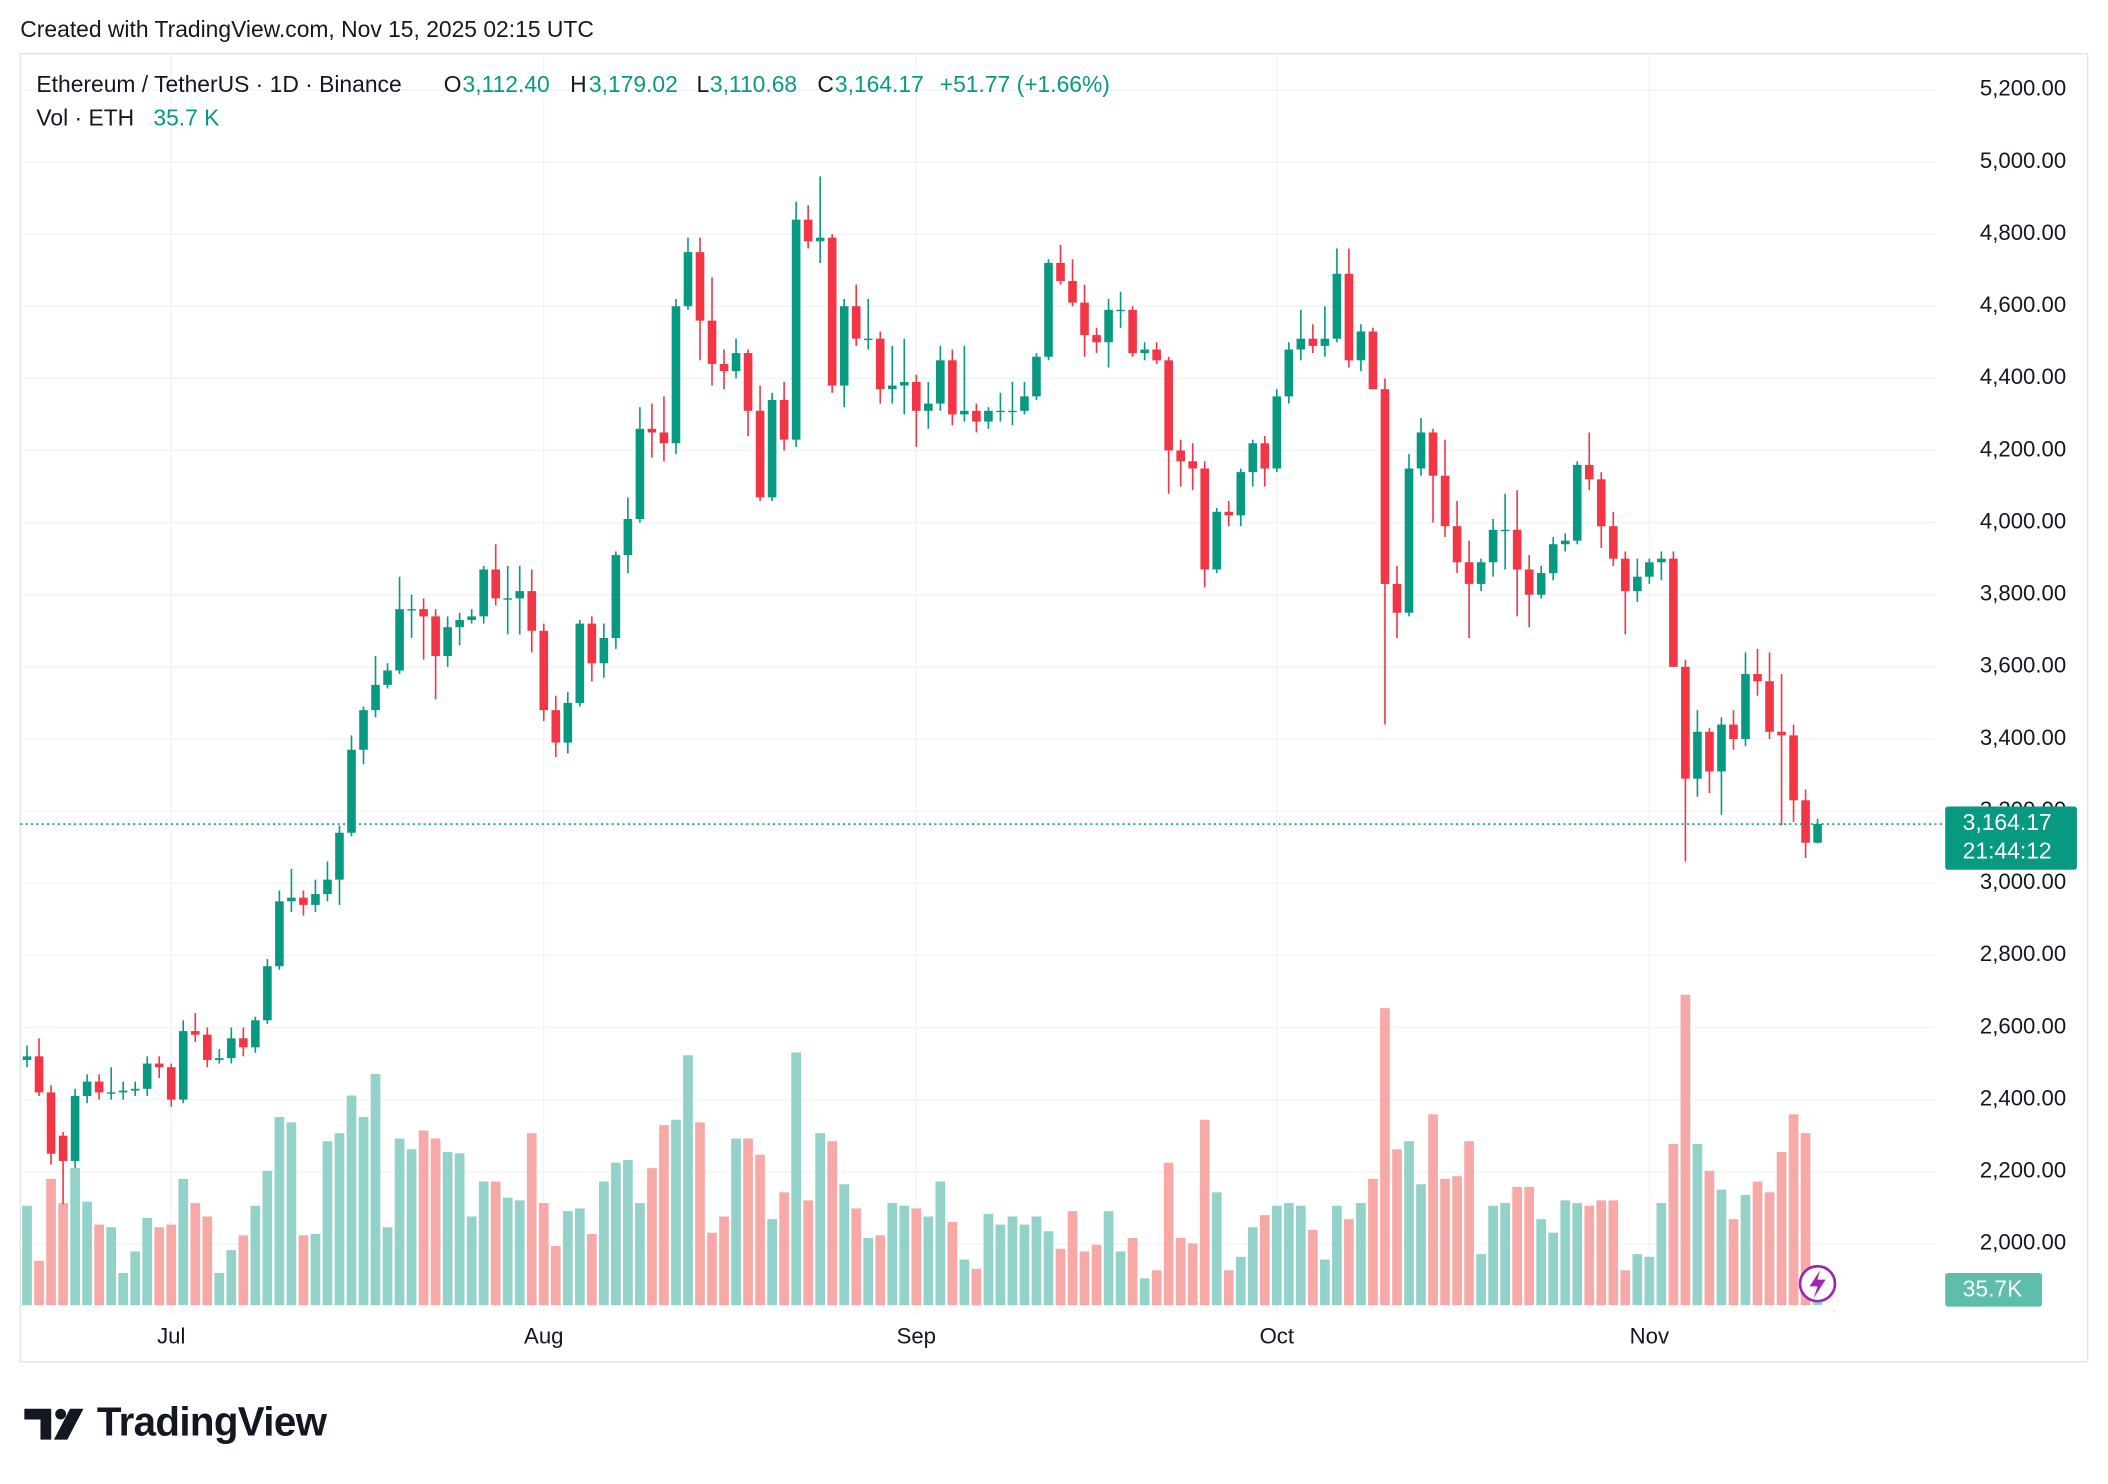 The height and width of the screenshot is (1484, 2108). What do you see at coordinates (916, 1335) in the screenshot?
I see `x-tick-label: Sep` at bounding box center [916, 1335].